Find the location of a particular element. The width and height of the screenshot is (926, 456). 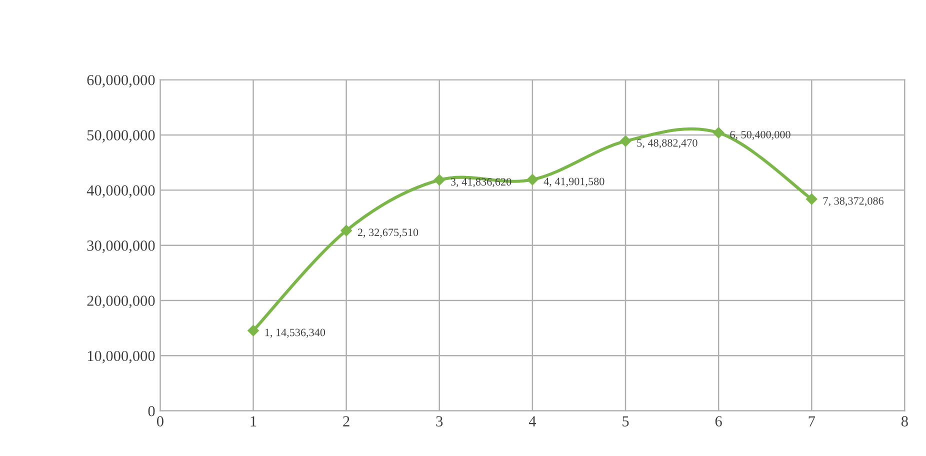

x-tick-label: 8 is located at coordinates (904, 421).